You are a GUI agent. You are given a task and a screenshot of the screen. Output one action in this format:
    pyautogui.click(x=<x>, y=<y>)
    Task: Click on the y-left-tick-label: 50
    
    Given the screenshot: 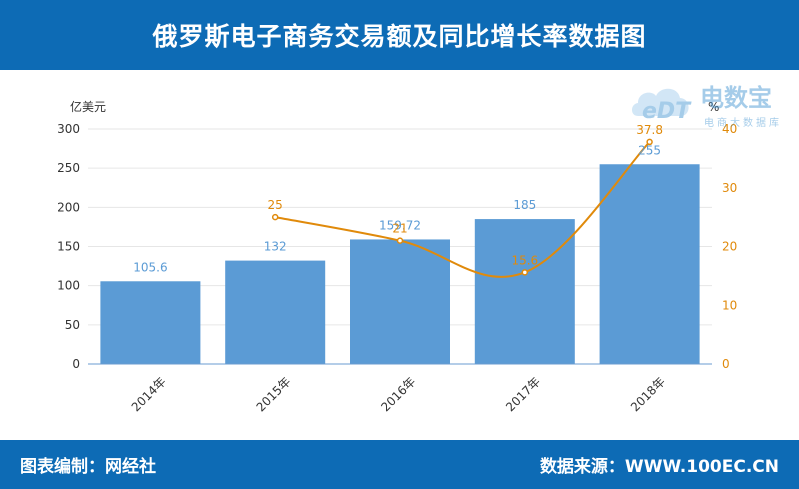 What is the action you would take?
    pyautogui.click(x=72, y=325)
    